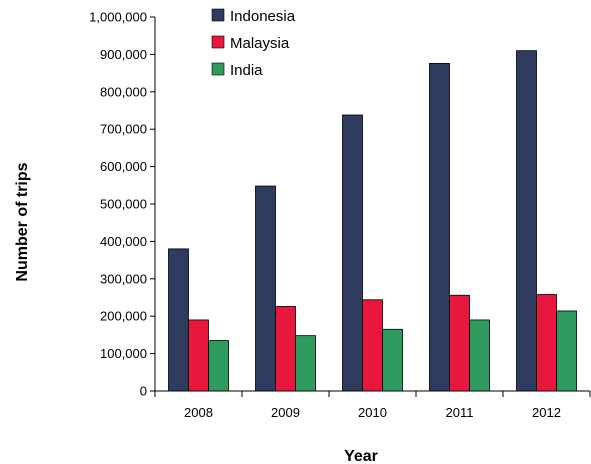 This screenshot has width=591, height=464. What do you see at coordinates (372, 412) in the screenshot?
I see `x-tick-label: 2010` at bounding box center [372, 412].